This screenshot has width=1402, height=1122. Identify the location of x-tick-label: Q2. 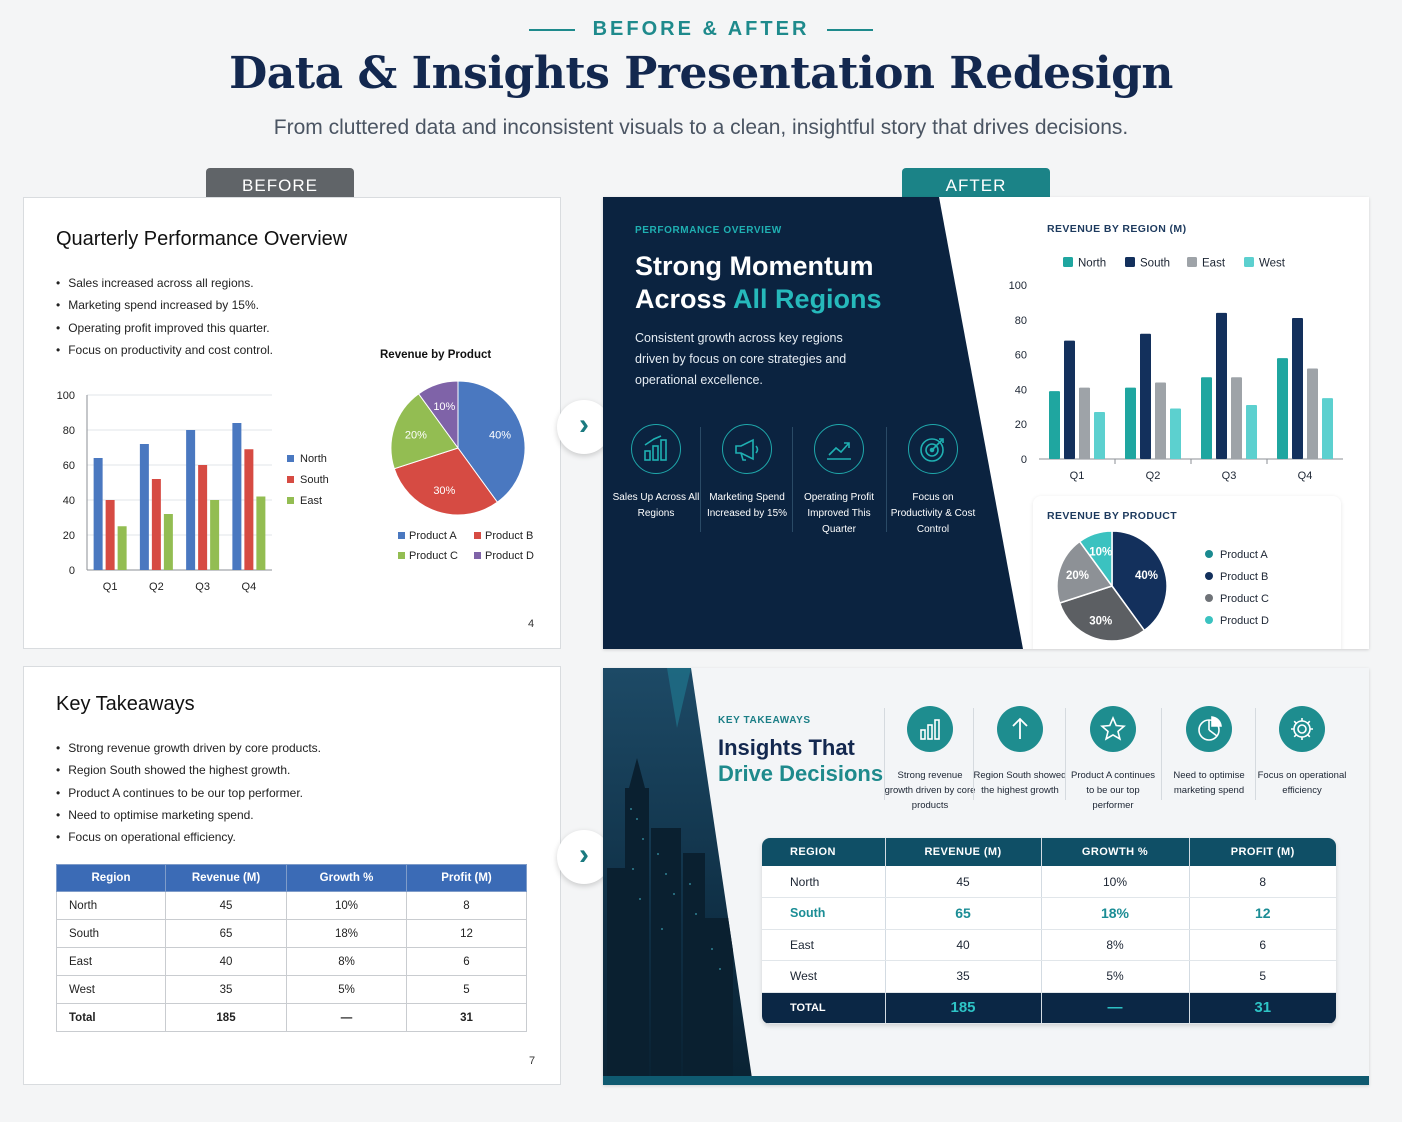
(1153, 476).